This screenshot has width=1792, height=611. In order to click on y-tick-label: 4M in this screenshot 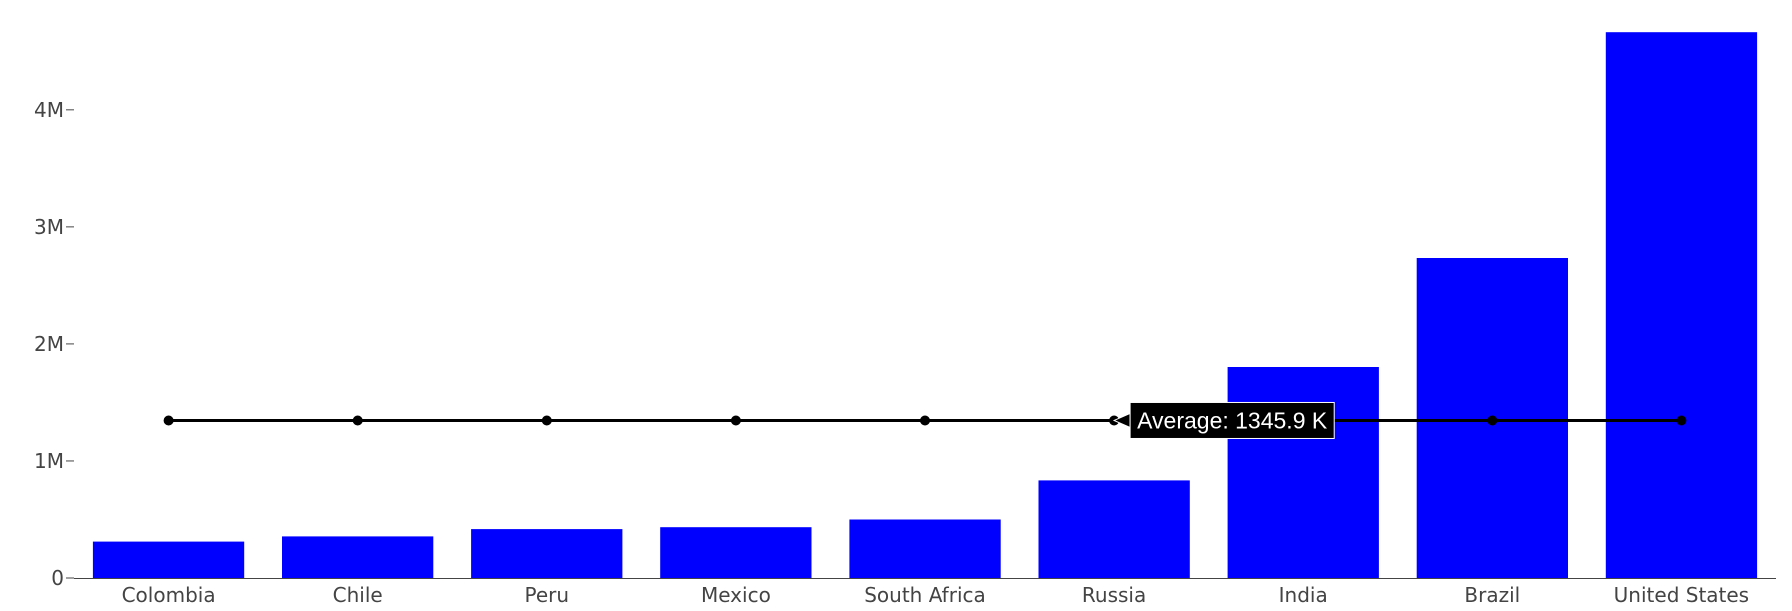, I will do `click(49, 110)`.